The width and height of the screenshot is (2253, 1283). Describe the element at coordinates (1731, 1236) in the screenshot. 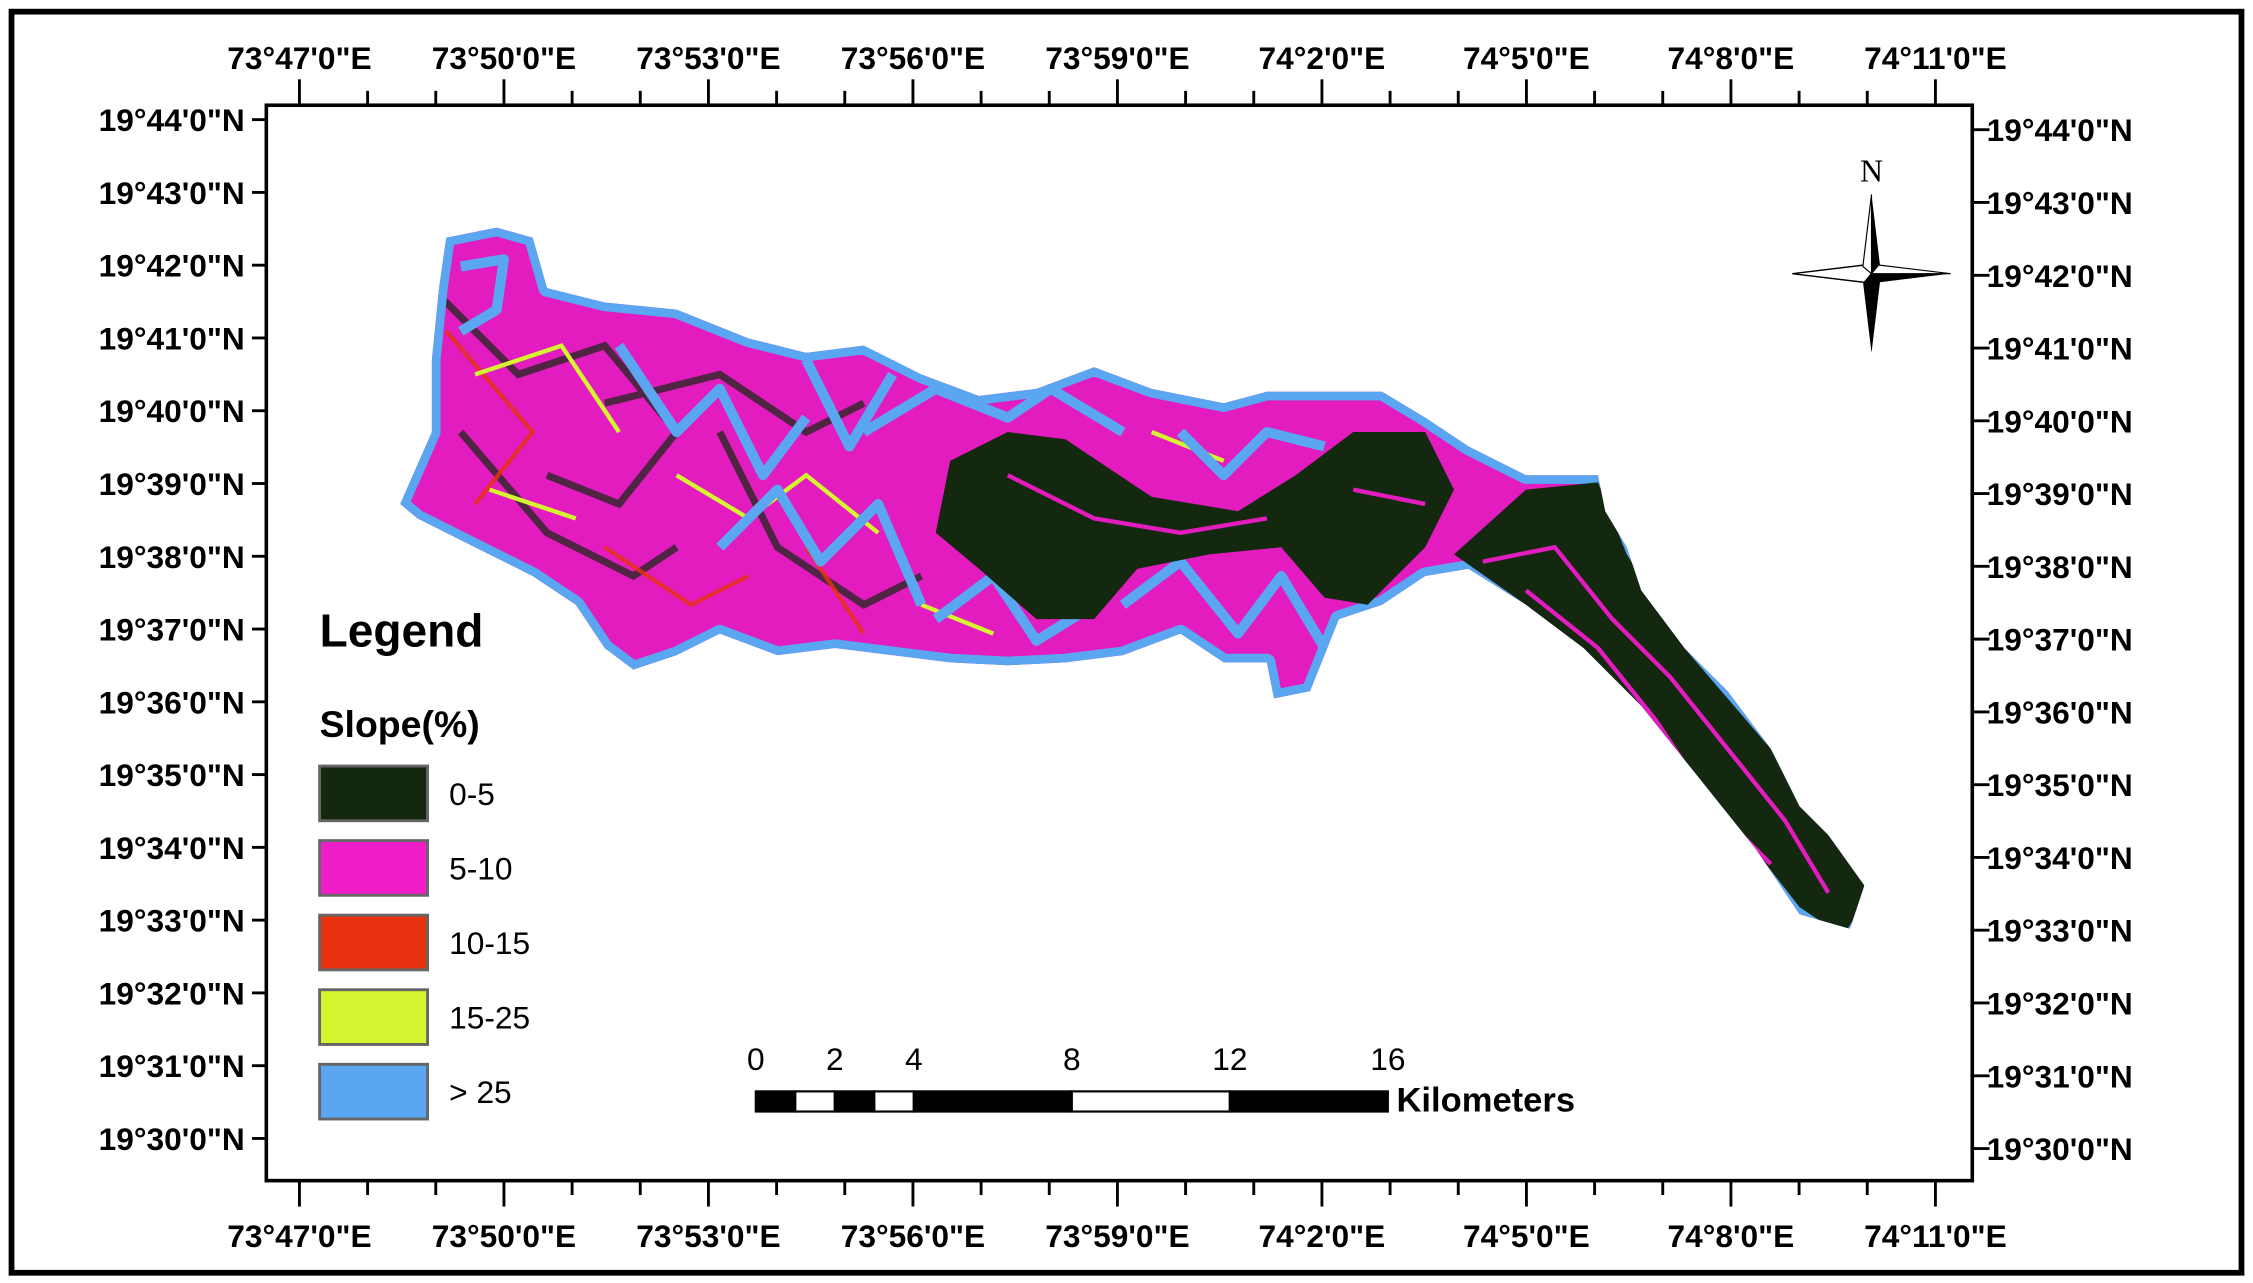

I see `lon-label-bottom: 74°8'0"E` at that location.